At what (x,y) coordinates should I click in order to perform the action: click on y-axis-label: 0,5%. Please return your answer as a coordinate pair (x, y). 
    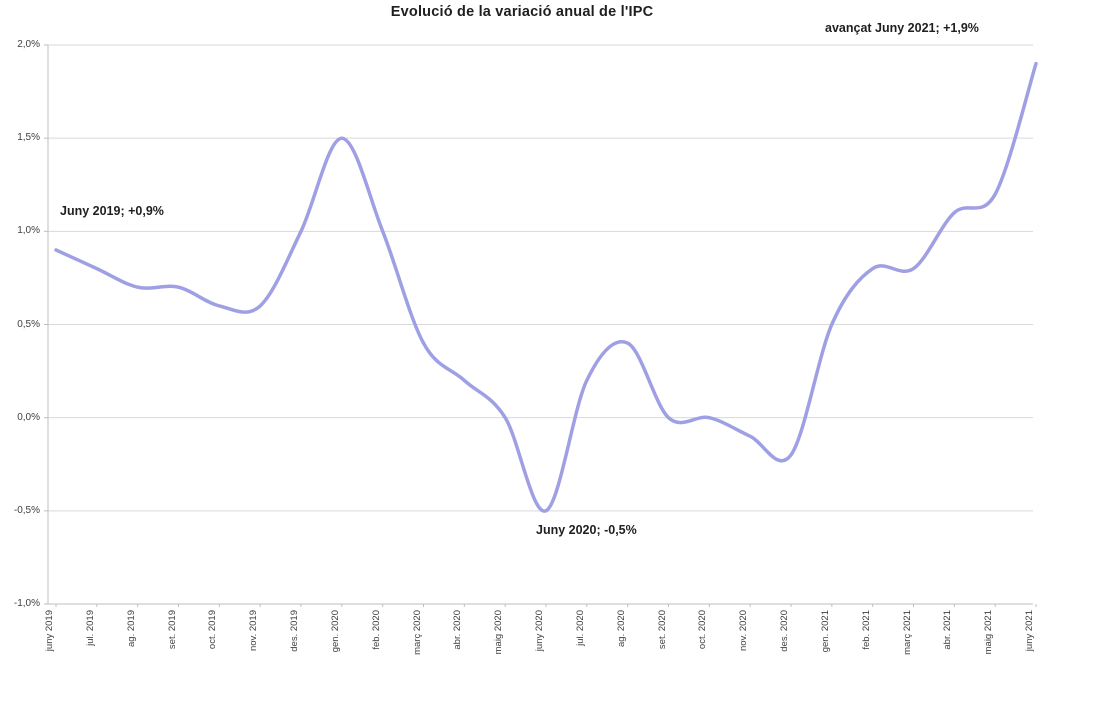
    Looking at the image, I should click on (28, 324).